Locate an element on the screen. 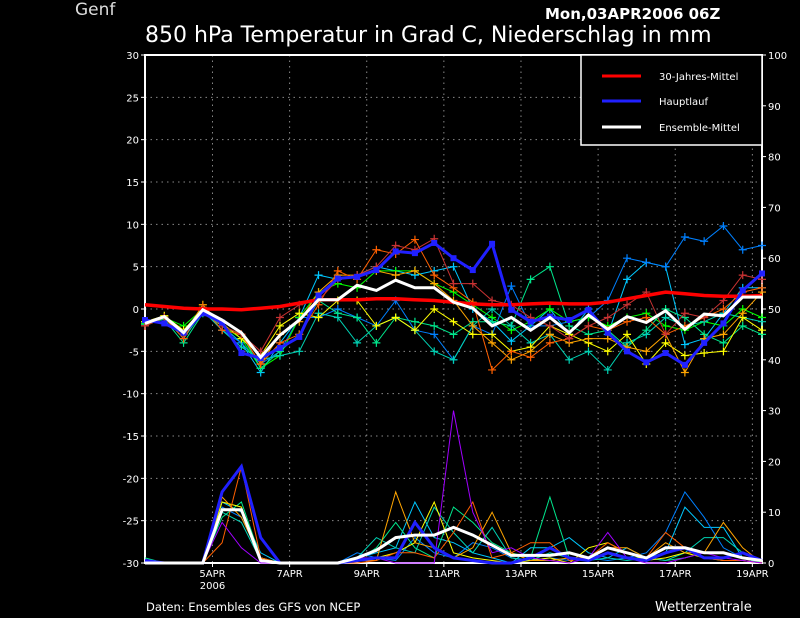 The image size is (800, 618). x-tick-label: 13APR is located at coordinates (521, 574).